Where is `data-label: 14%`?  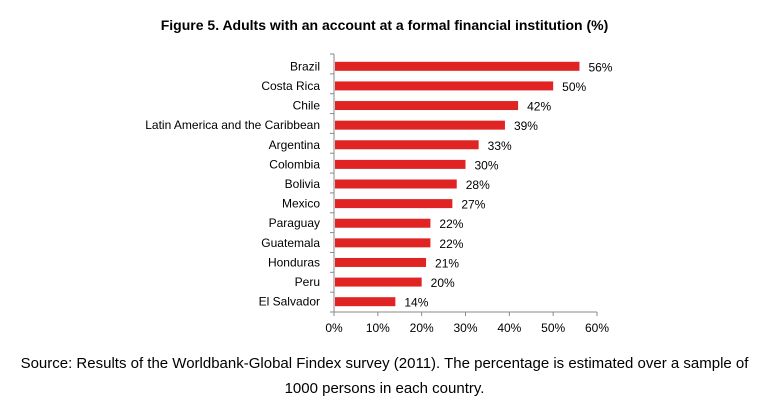
data-label: 14% is located at coordinates (416, 303).